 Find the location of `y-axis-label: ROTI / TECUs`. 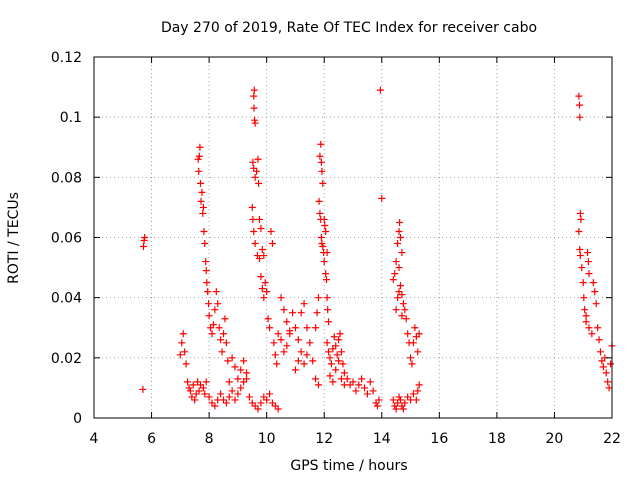

y-axis-label: ROTI / TECUs is located at coordinates (14, 238).